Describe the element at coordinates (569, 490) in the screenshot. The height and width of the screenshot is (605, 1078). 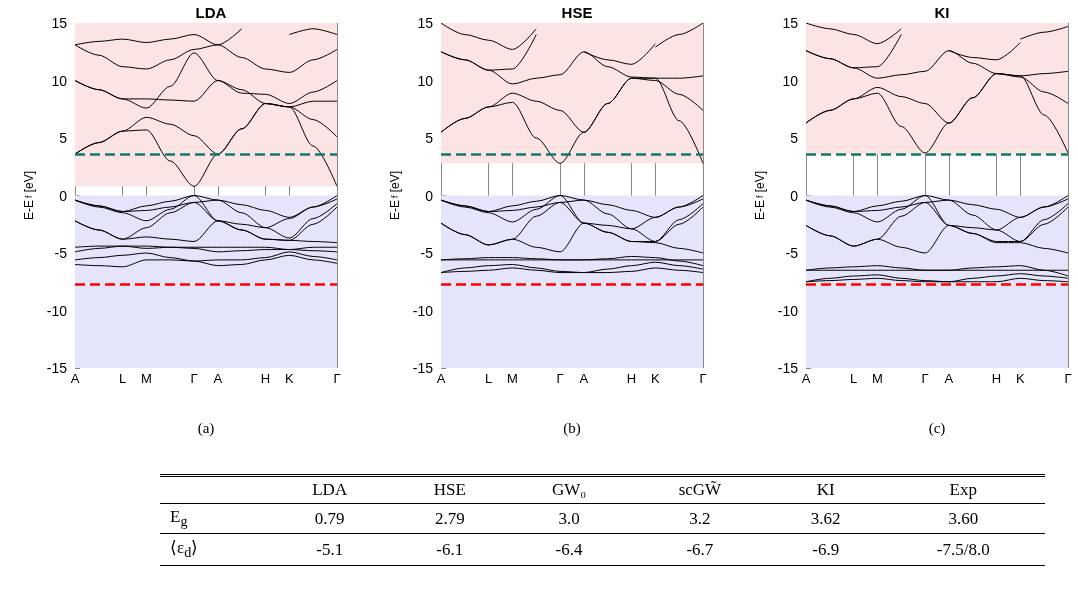
I see `category-label: GW₀` at that location.